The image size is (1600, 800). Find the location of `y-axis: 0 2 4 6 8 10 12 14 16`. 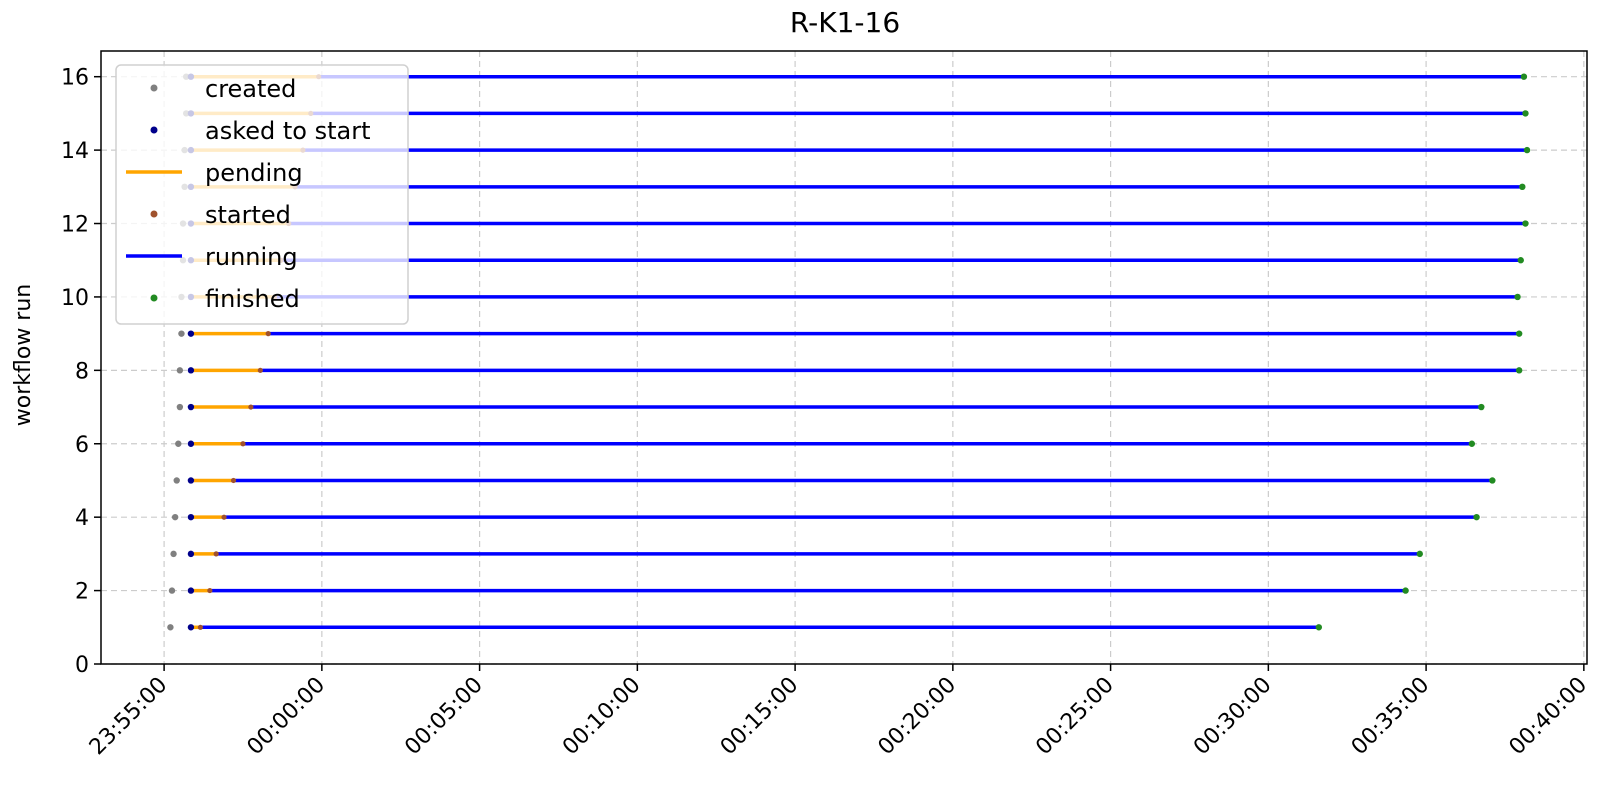

y-axis: 0 2 4 6 8 10 12 14 16 is located at coordinates (81, 372).